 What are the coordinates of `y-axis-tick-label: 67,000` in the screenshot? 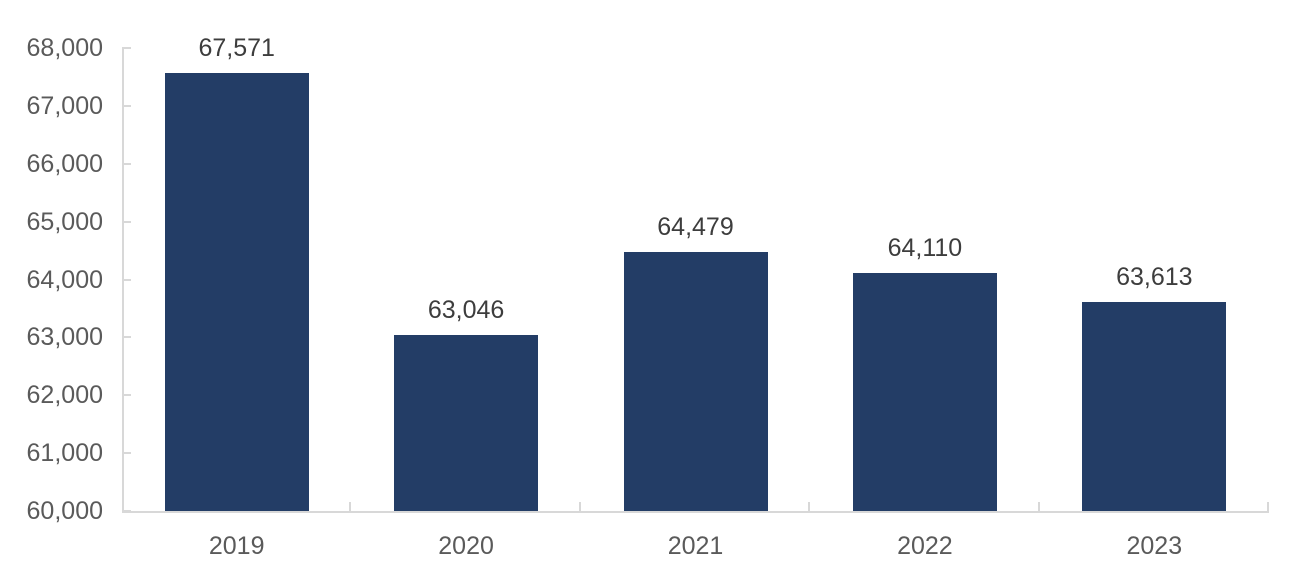 It's located at (64, 105).